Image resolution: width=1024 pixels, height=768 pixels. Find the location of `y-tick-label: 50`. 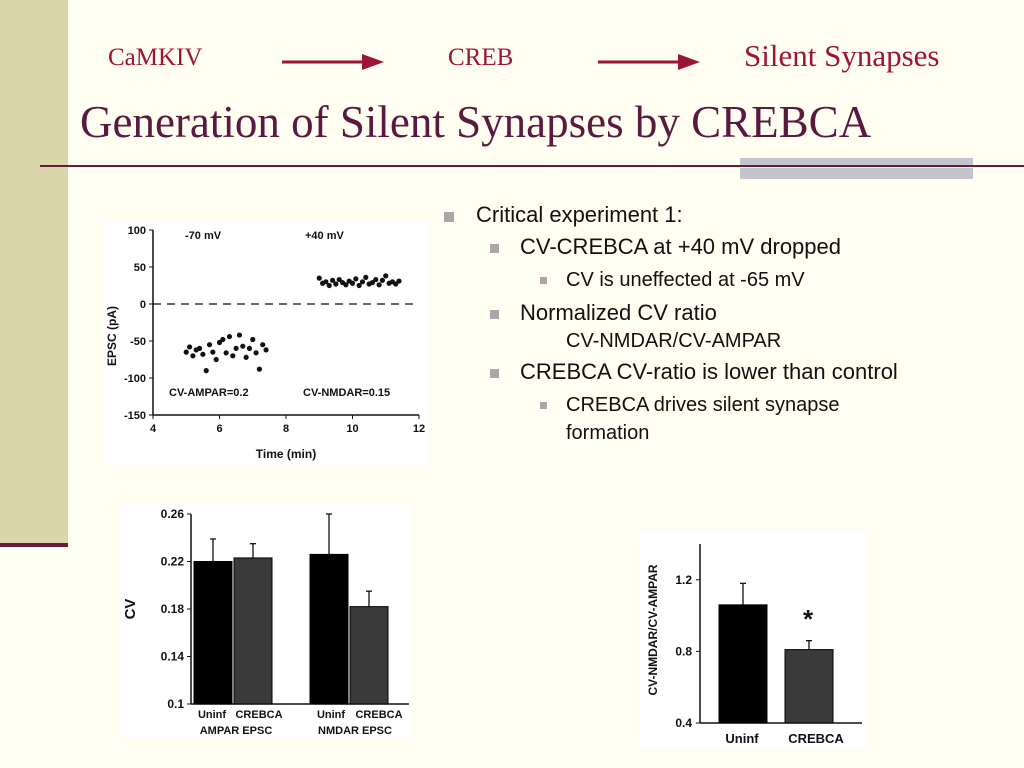

y-tick-label: 50 is located at coordinates (140, 268).